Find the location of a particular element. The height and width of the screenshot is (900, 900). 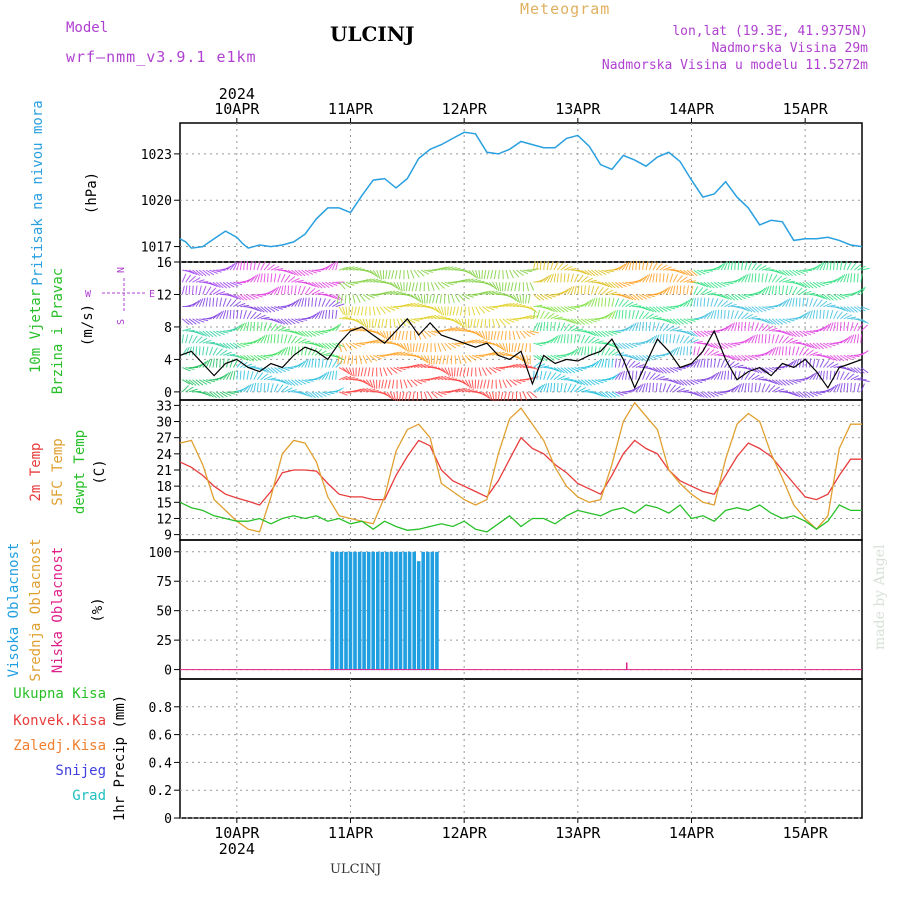

precip-tick-label: 0.6 is located at coordinates (160, 736).